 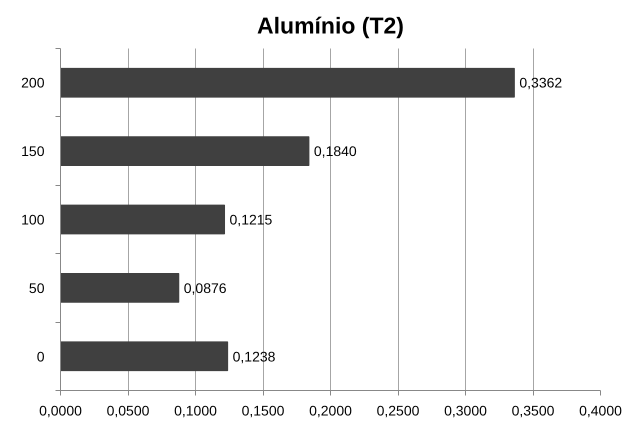 What do you see at coordinates (33, 220) in the screenshot?
I see `y-tick-label: 100` at bounding box center [33, 220].